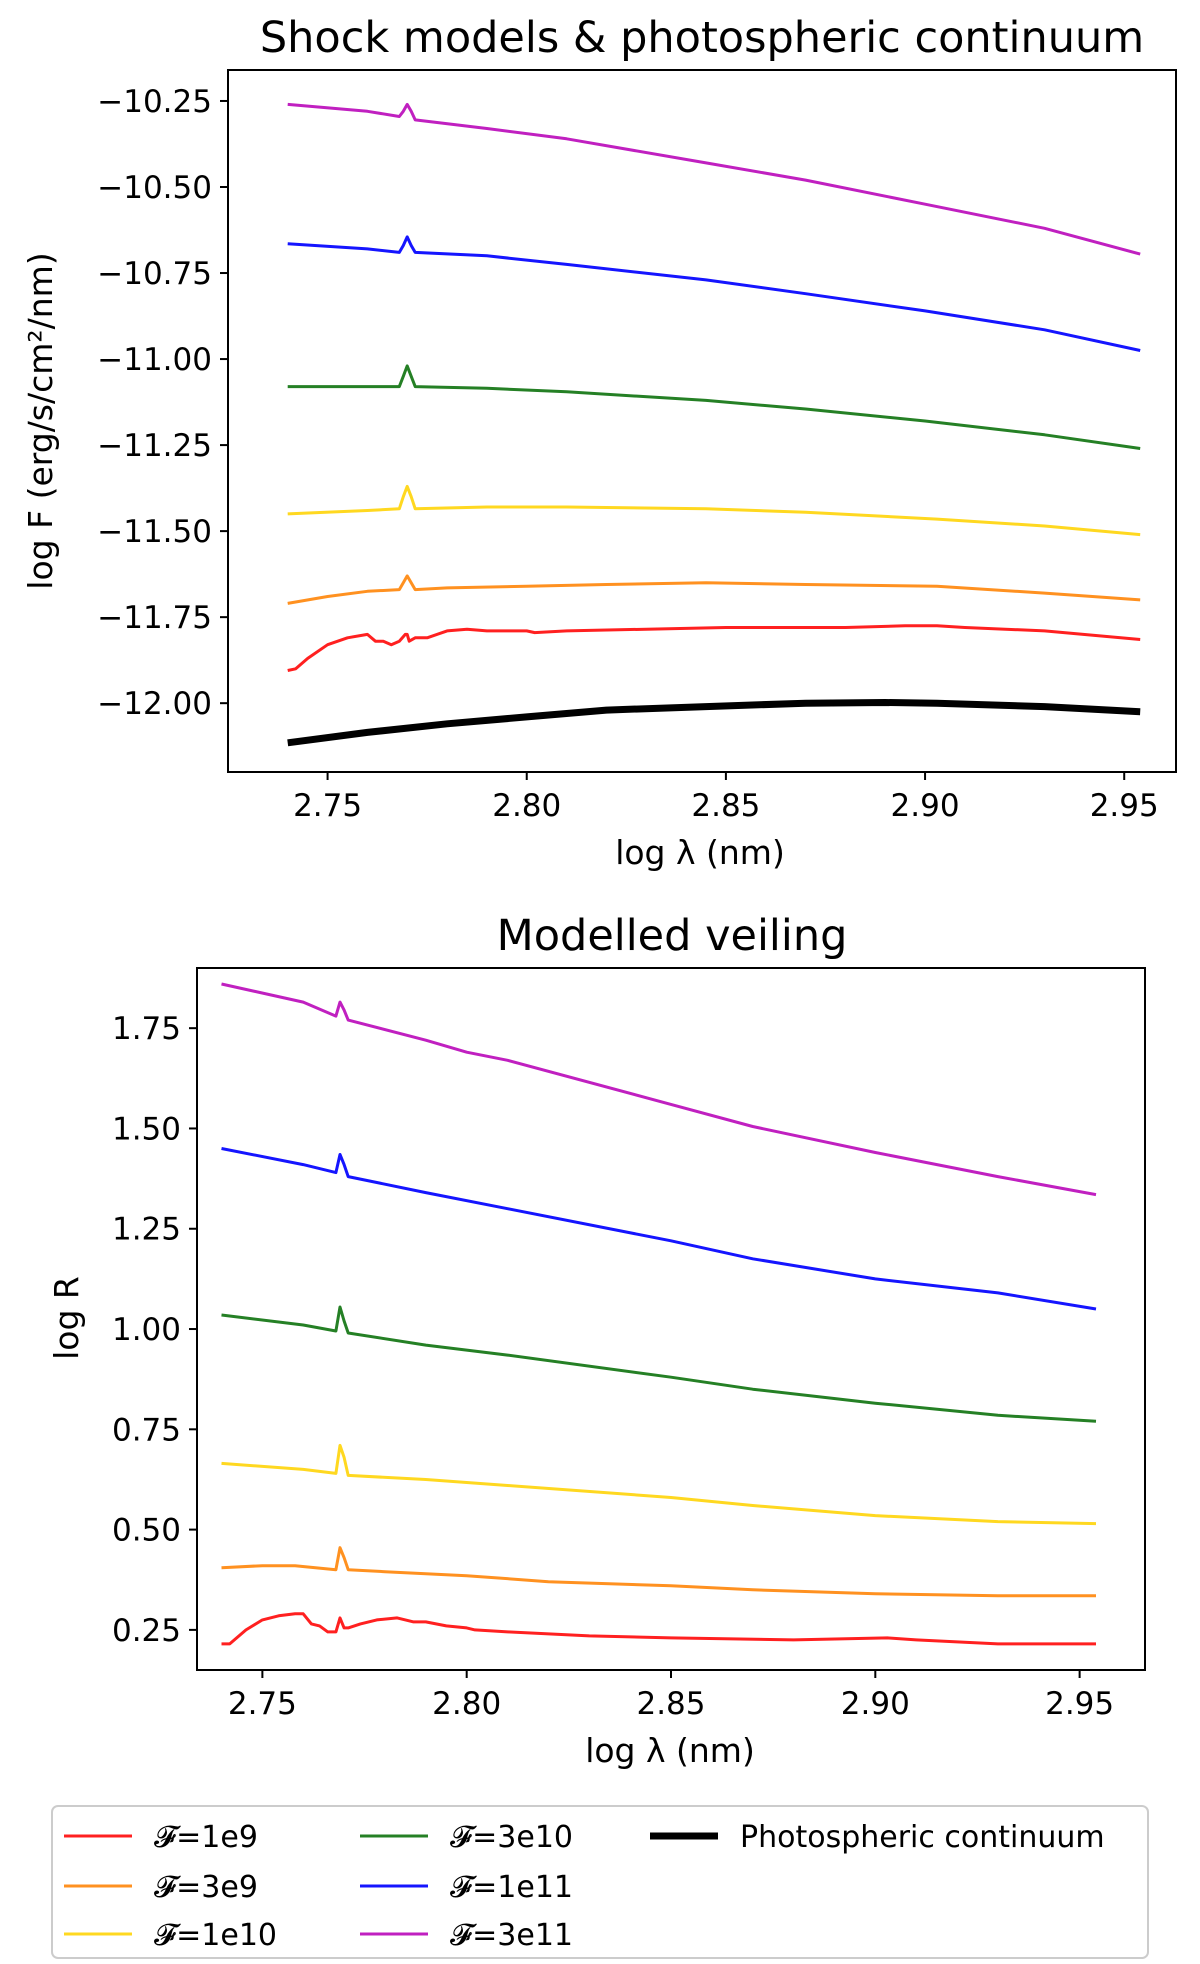 The width and height of the screenshot is (1200, 1964). What do you see at coordinates (511, 1935) in the screenshot?
I see `legend-label: 𝓕=3e11` at bounding box center [511, 1935].